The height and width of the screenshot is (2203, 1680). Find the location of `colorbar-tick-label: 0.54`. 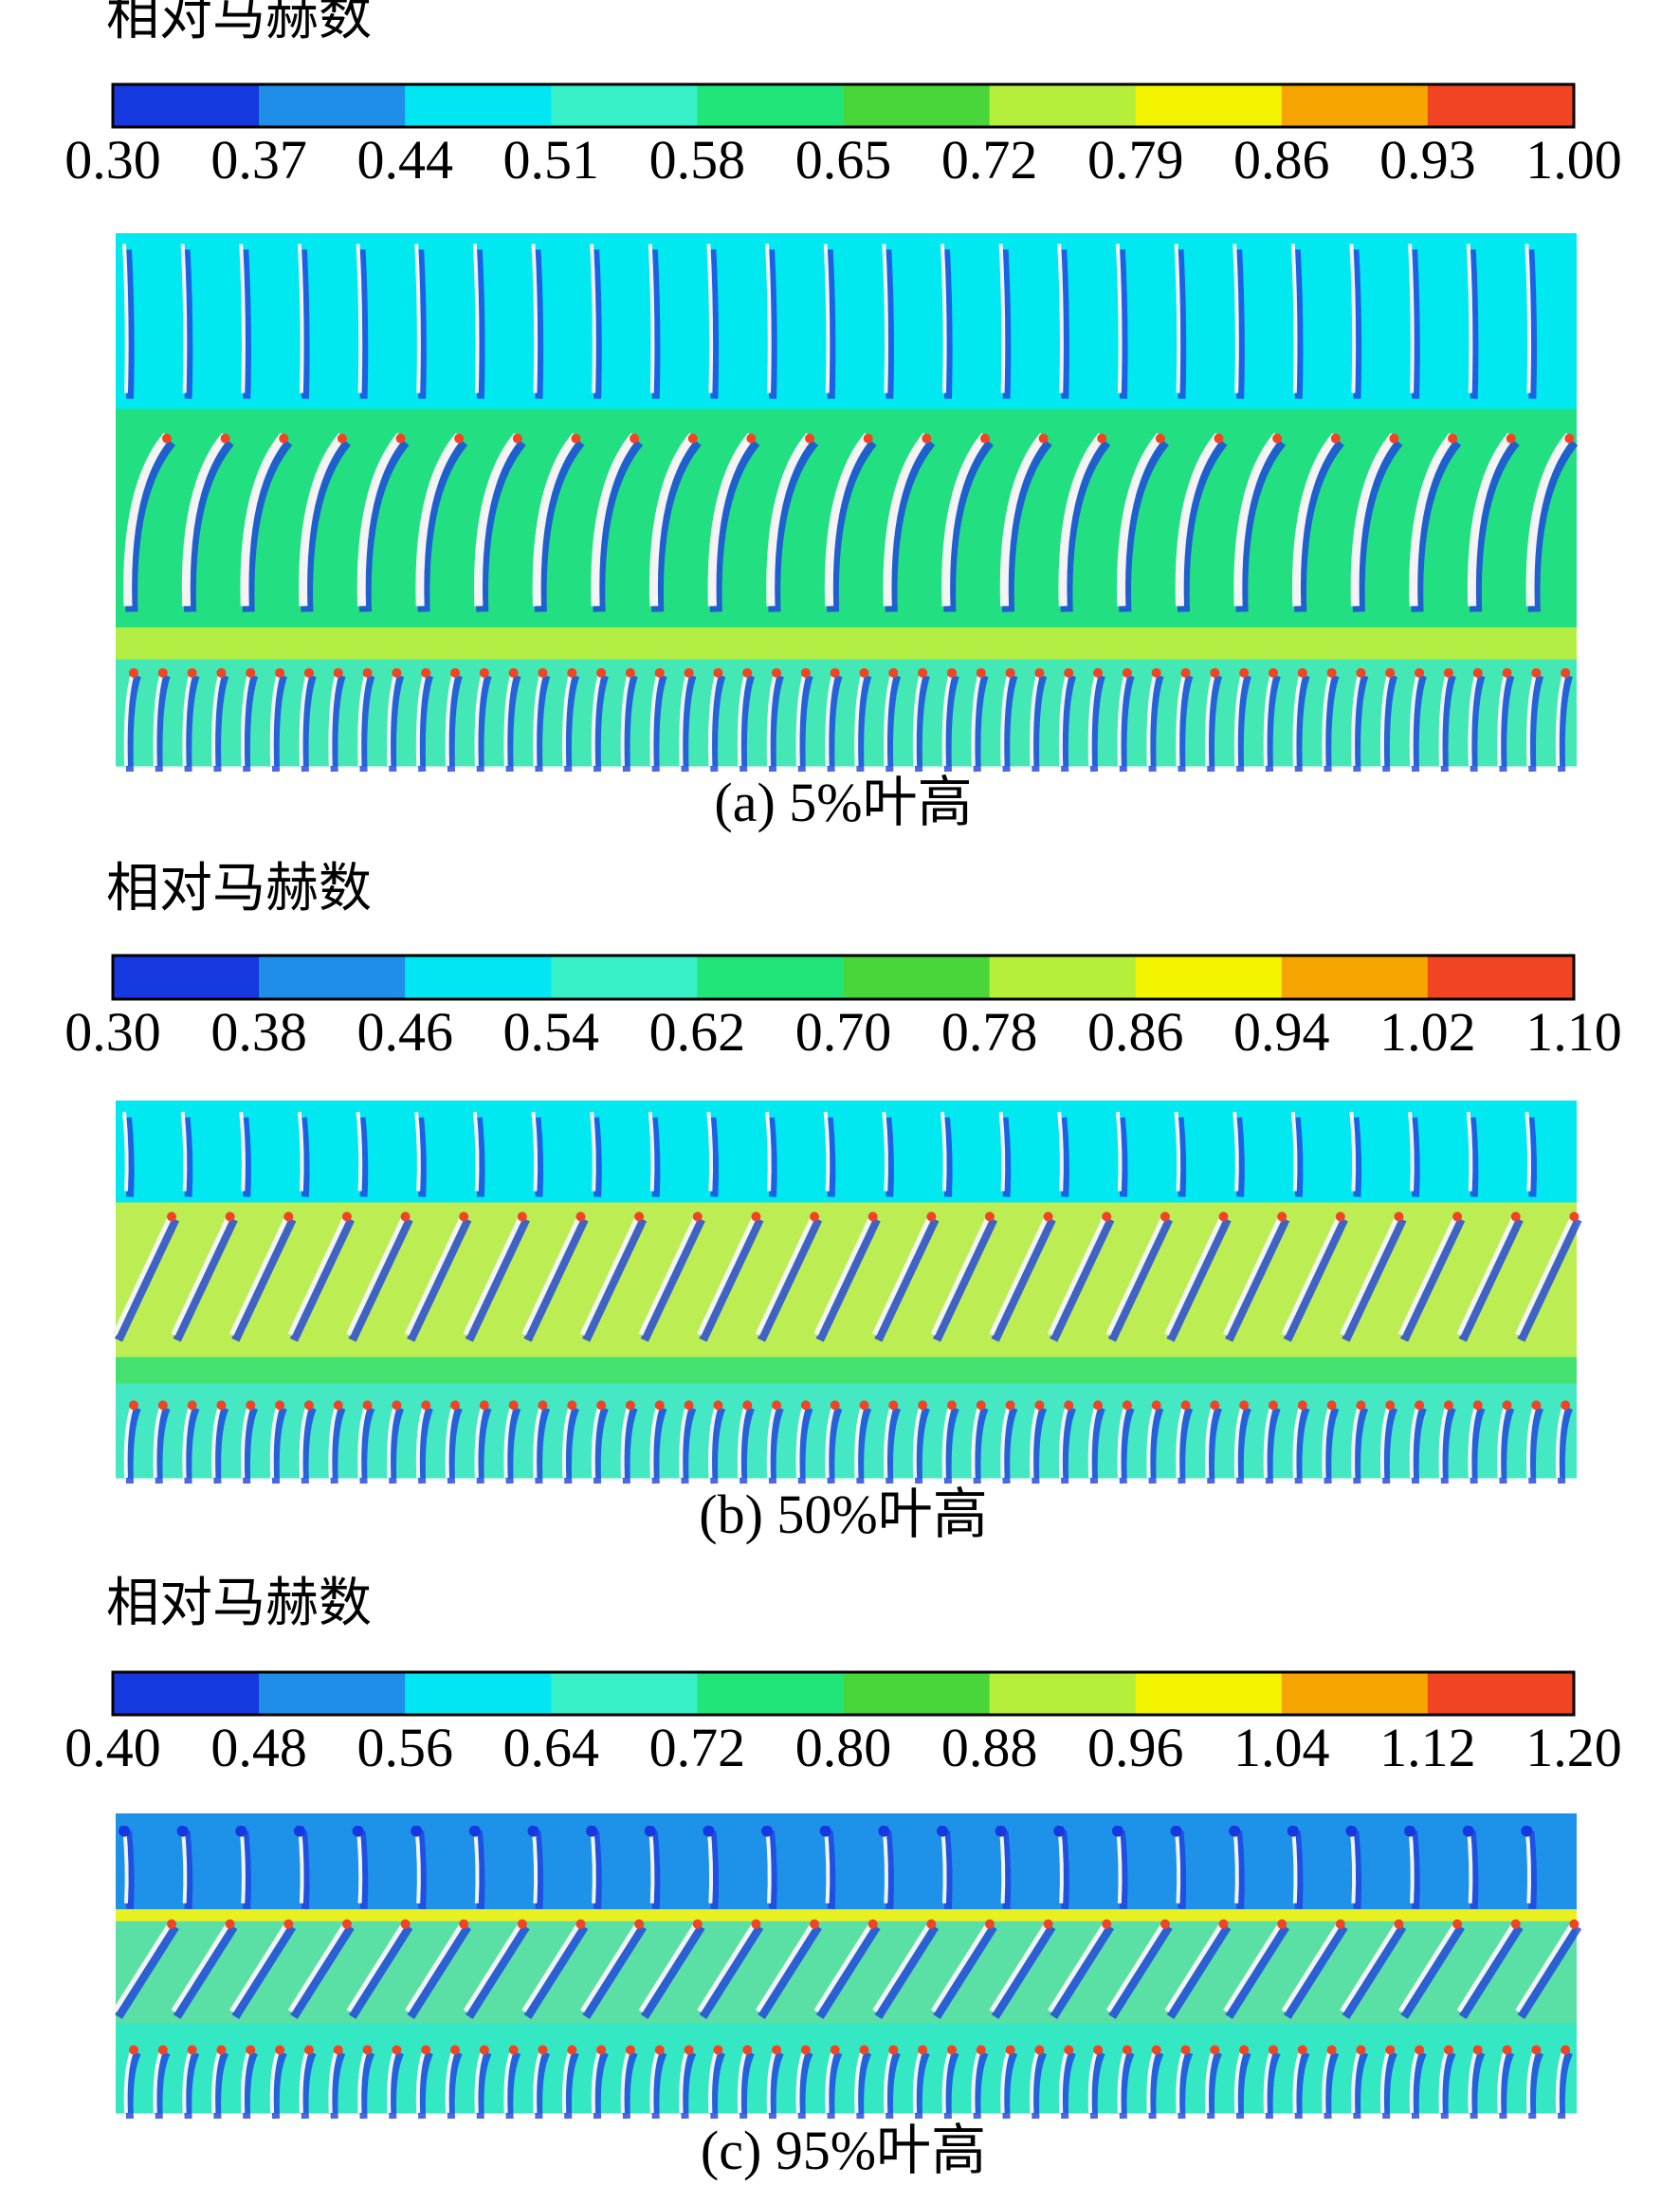

colorbar-tick-label: 0.54 is located at coordinates (551, 1032).